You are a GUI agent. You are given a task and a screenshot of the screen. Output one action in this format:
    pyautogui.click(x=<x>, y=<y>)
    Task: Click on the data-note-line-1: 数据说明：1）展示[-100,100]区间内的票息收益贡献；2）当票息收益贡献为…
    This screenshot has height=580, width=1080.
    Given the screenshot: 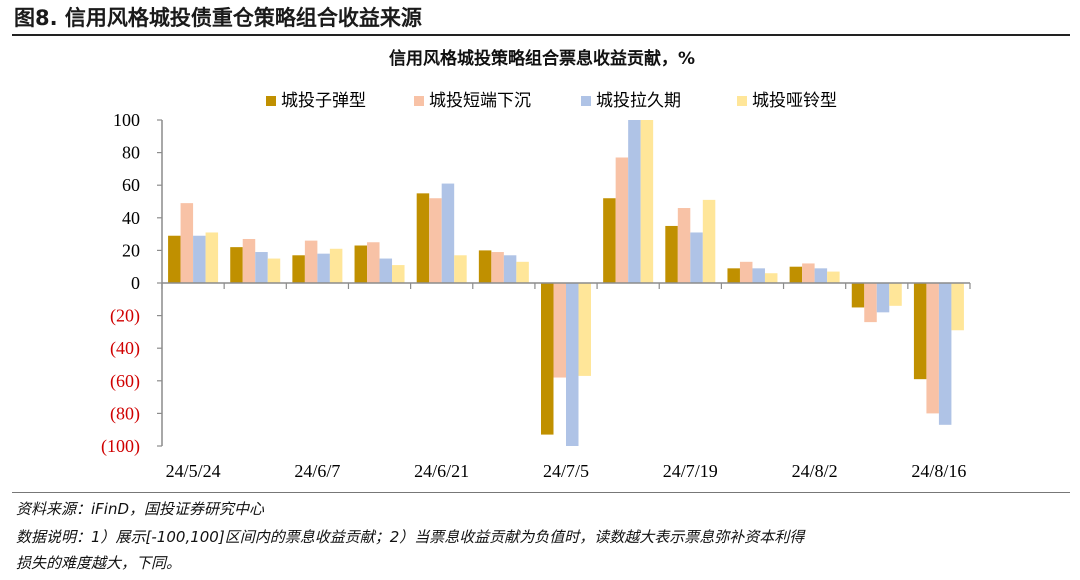 What is the action you would take?
    pyautogui.click(x=410, y=537)
    